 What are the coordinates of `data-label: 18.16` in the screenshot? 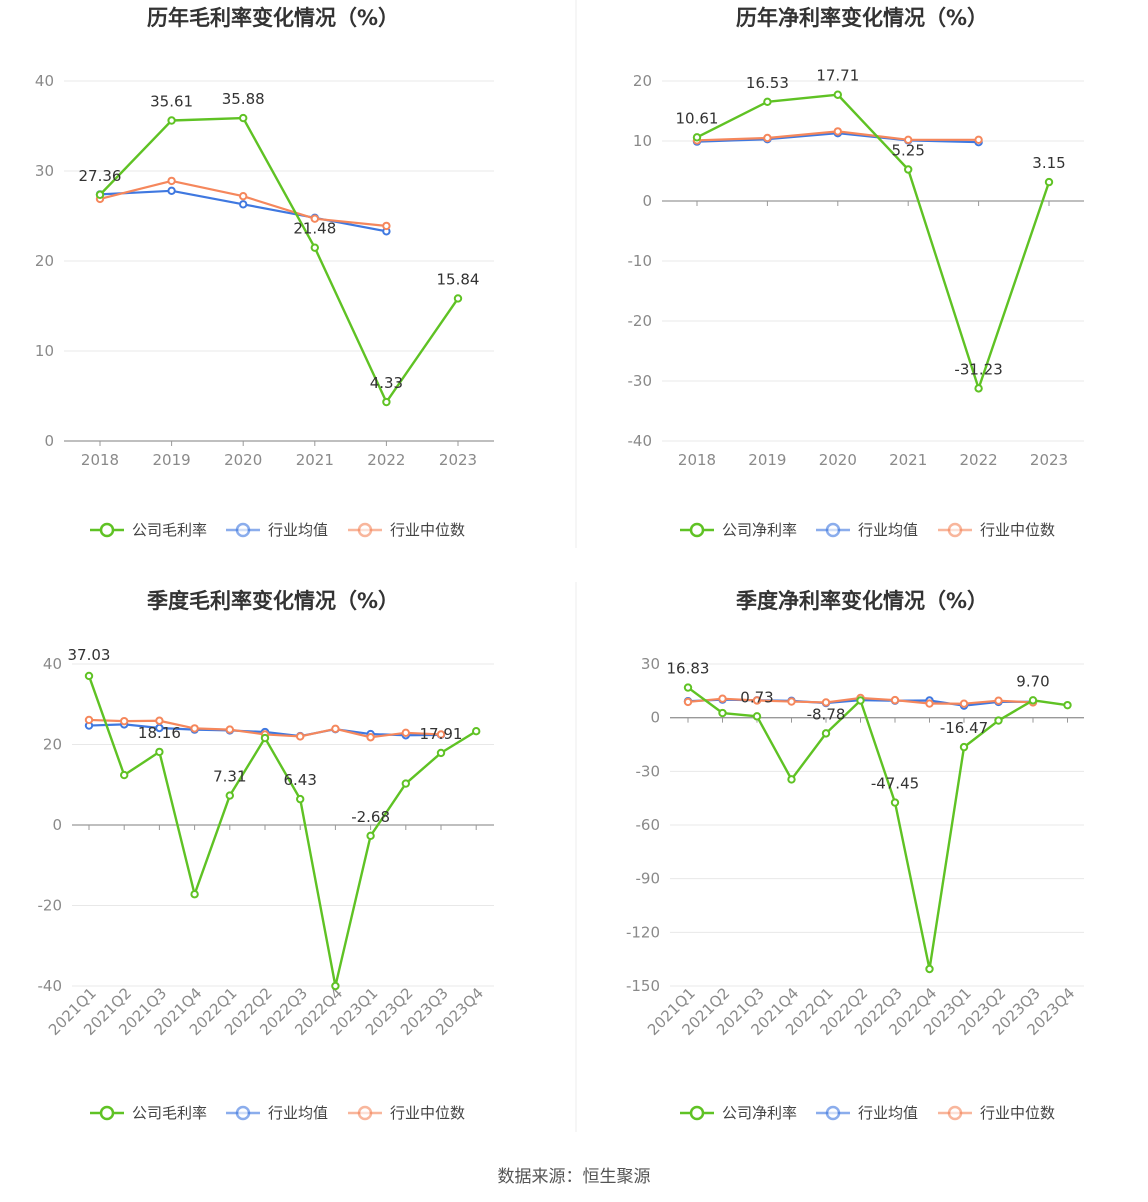 It's located at (159, 733).